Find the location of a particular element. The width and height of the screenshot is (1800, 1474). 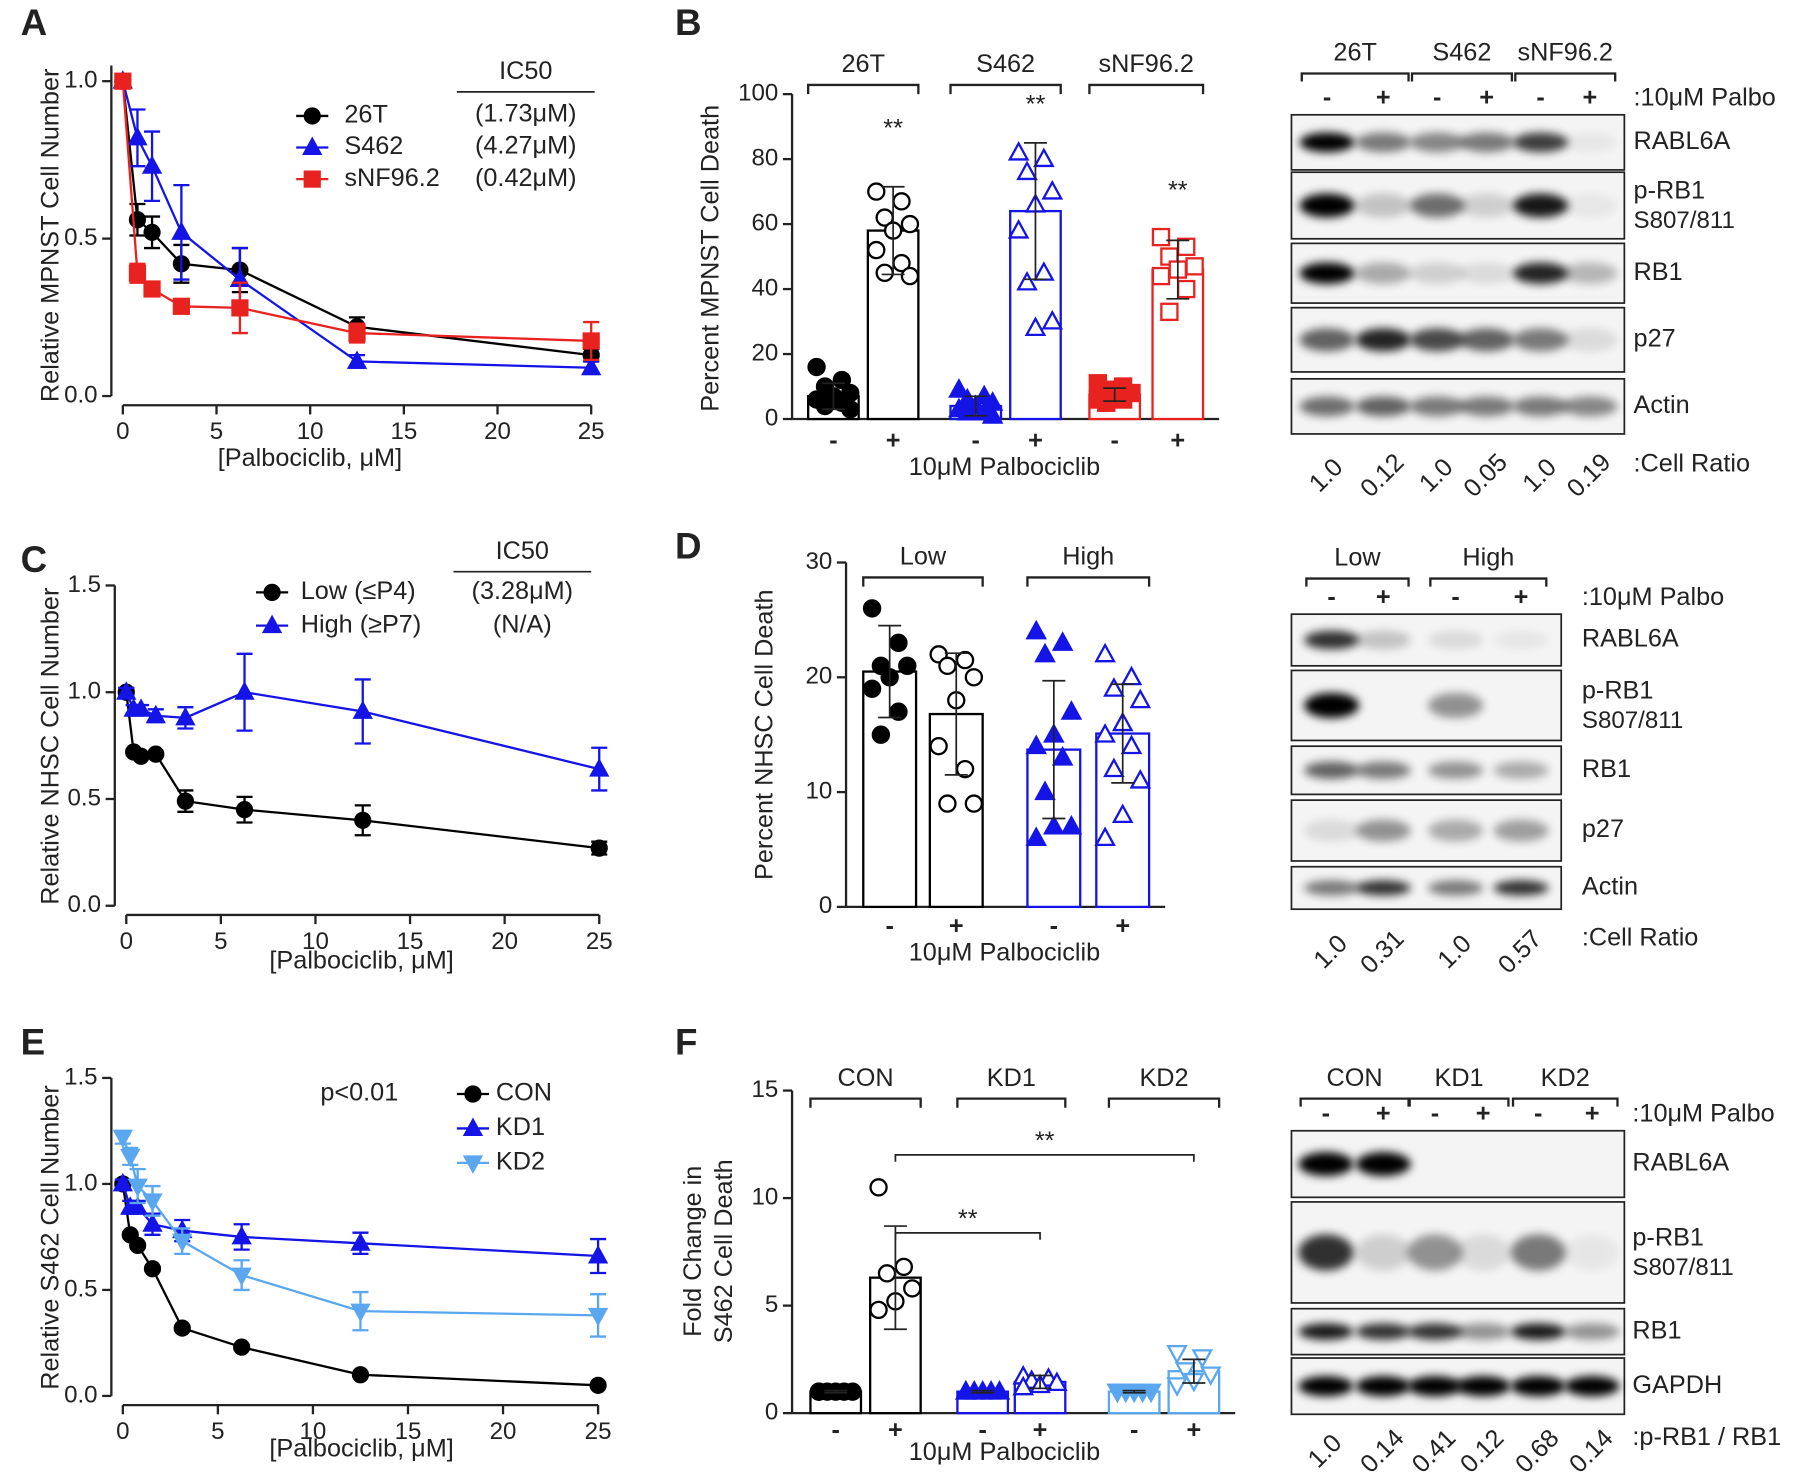

group-label: 26T is located at coordinates (864, 64).